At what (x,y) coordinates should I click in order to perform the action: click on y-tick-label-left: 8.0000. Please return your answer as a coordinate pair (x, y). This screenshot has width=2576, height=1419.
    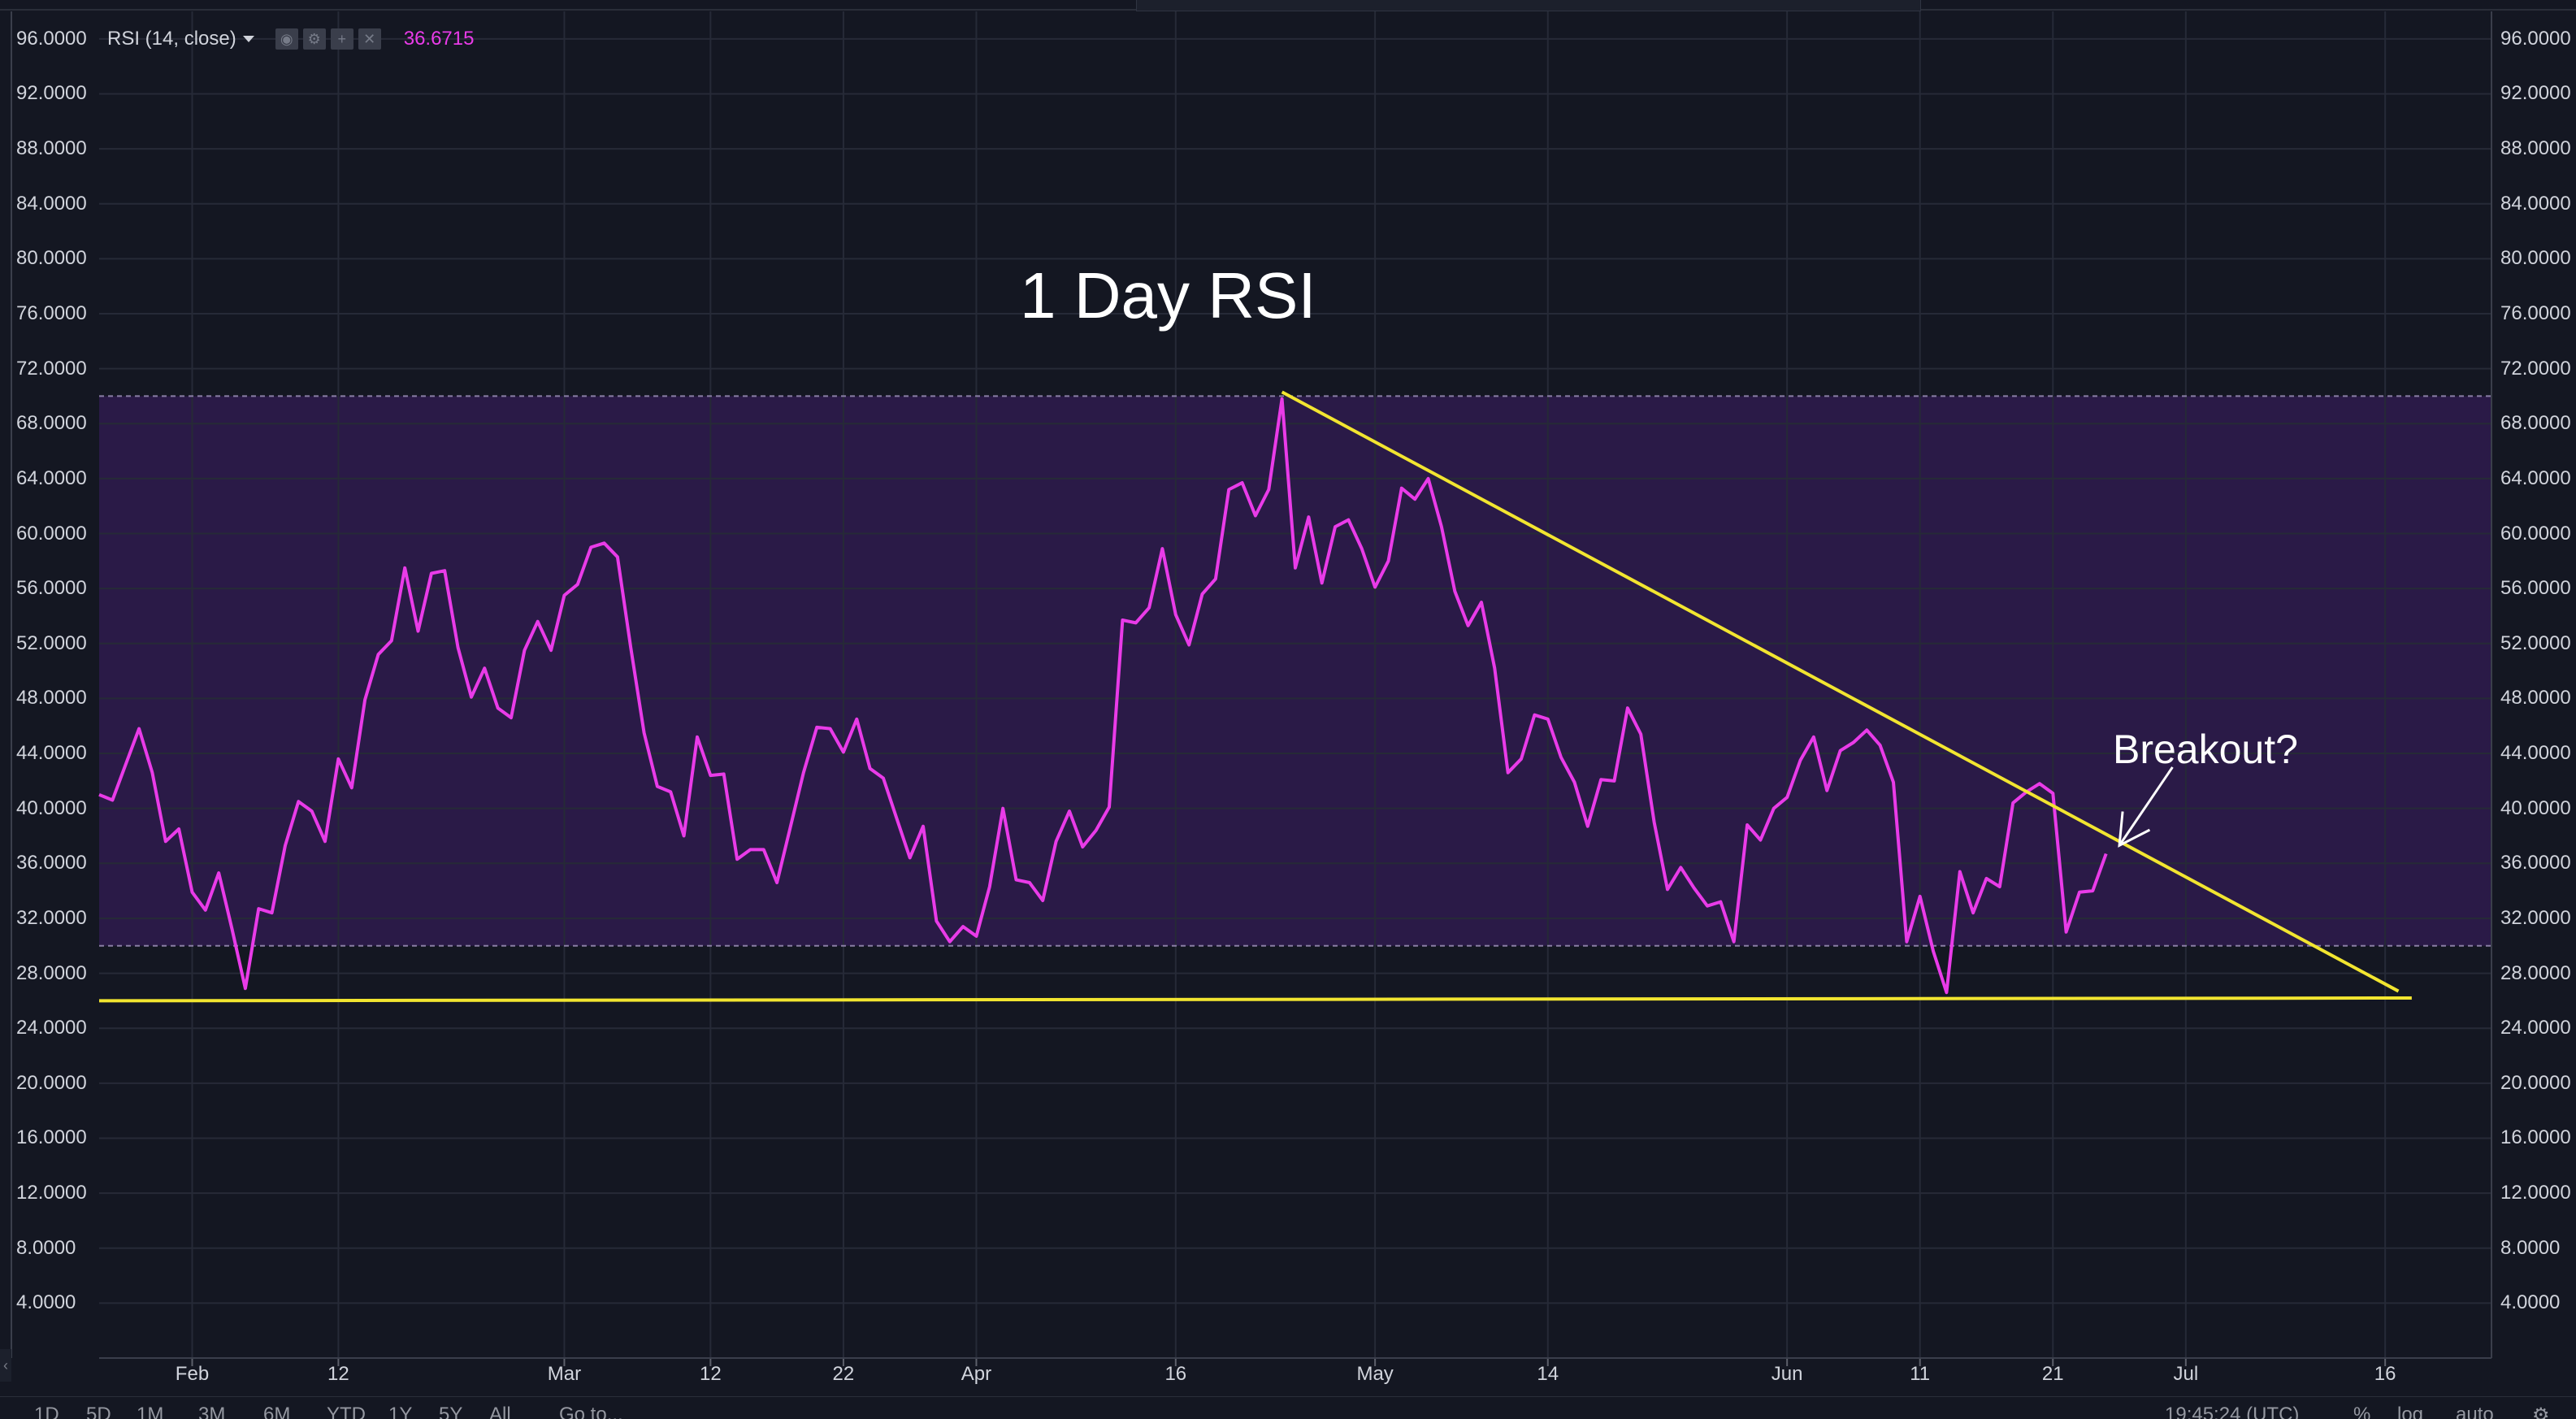
    Looking at the image, I should click on (46, 1247).